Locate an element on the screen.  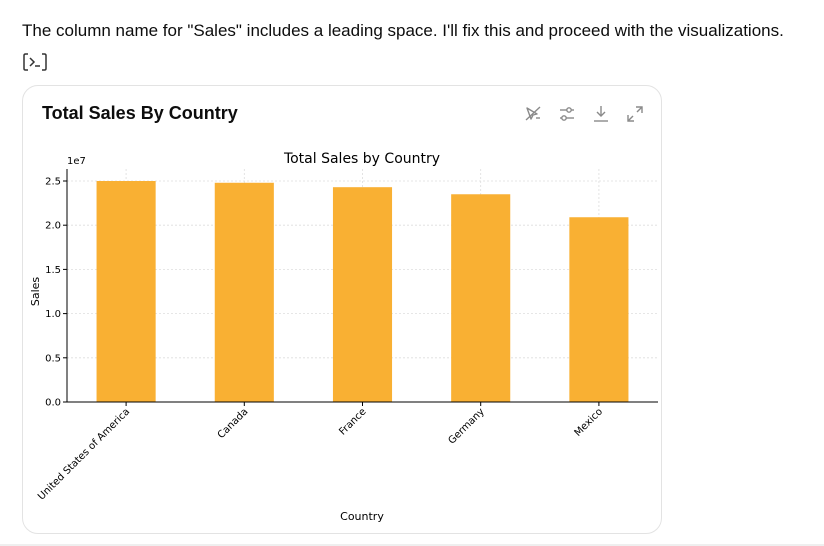
chart-settings-button is located at coordinates (567, 114).